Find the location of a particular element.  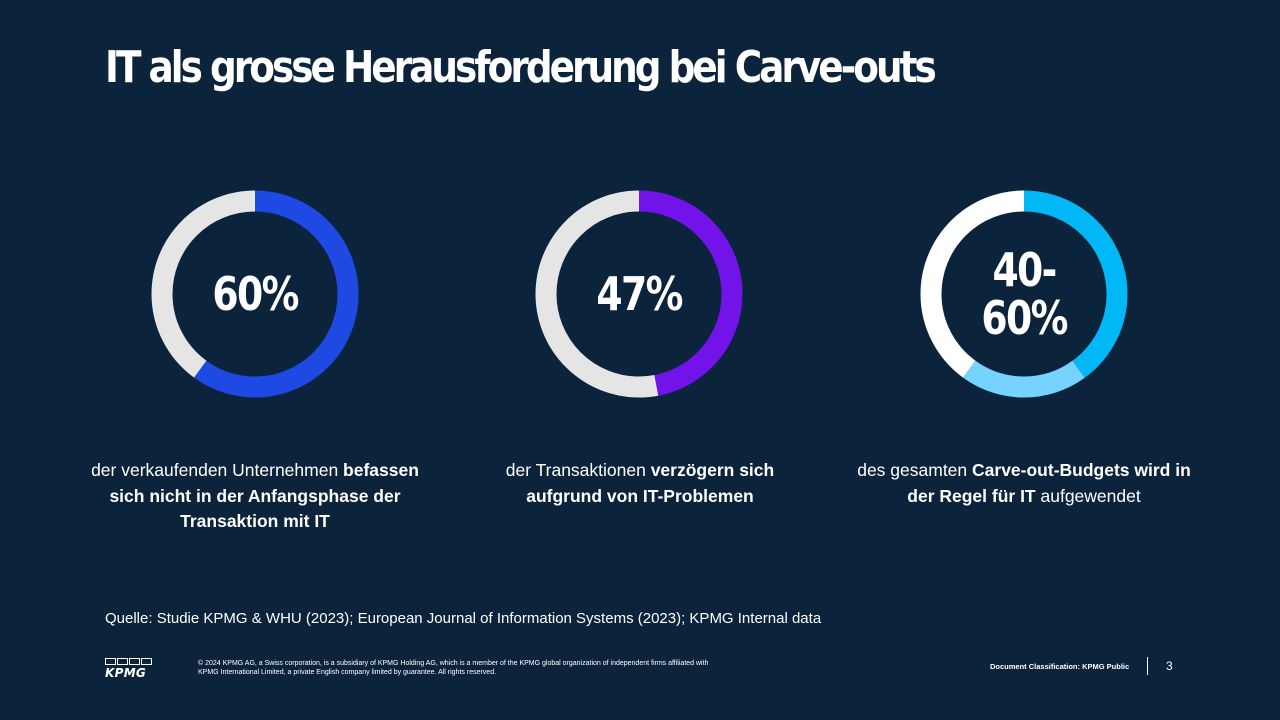

caption-bold: verzögern sich aufgrund von IT-Problemen is located at coordinates (650, 483).